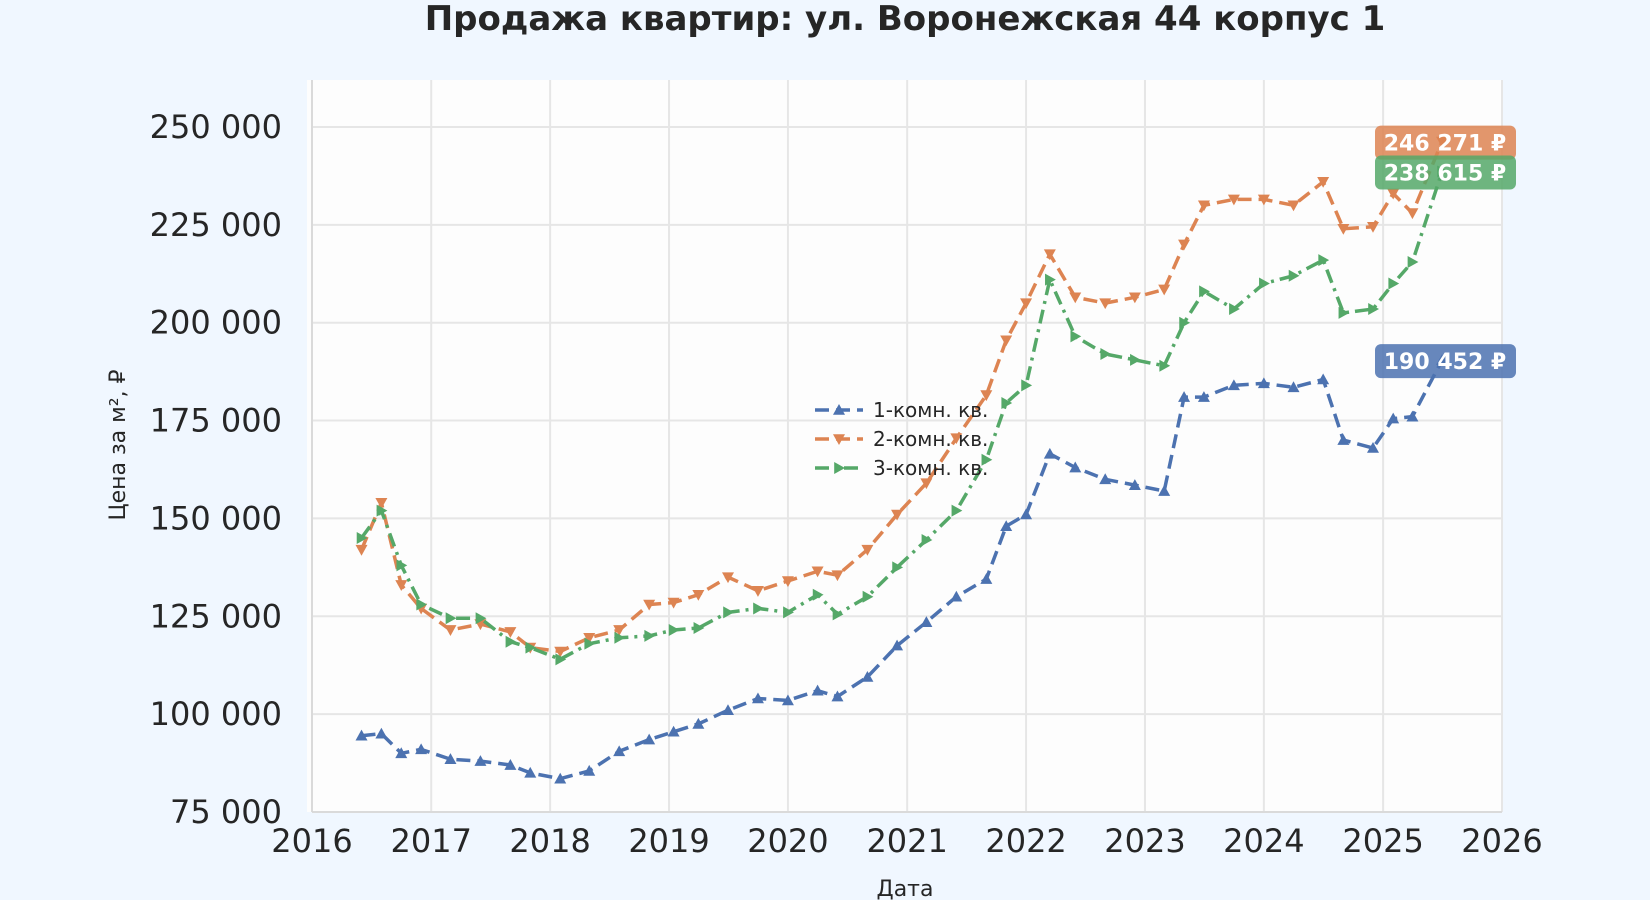  What do you see at coordinates (1445, 142) in the screenshot?
I see `end-value-badge: 246 271 ₽` at bounding box center [1445, 142].